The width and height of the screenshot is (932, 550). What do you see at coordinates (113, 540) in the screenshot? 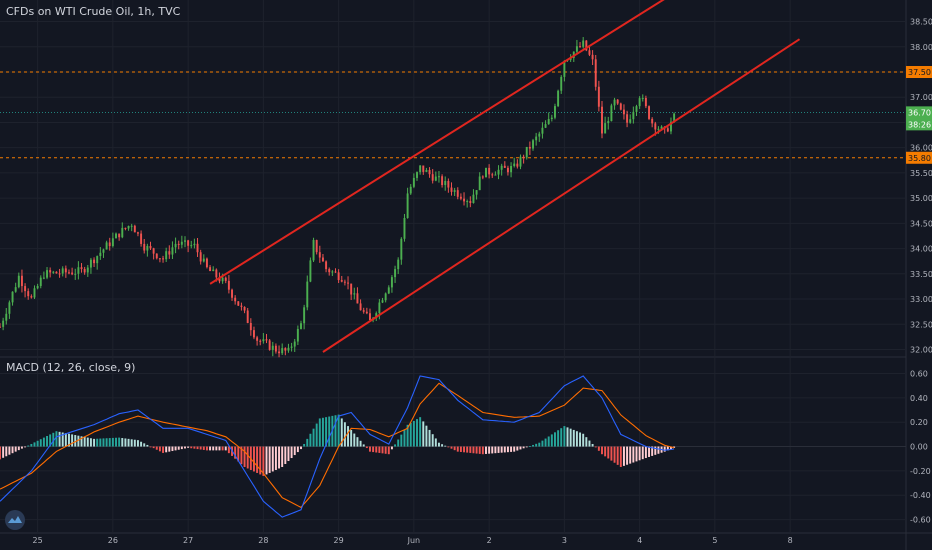
I see `time-tick-label: 26` at bounding box center [113, 540].